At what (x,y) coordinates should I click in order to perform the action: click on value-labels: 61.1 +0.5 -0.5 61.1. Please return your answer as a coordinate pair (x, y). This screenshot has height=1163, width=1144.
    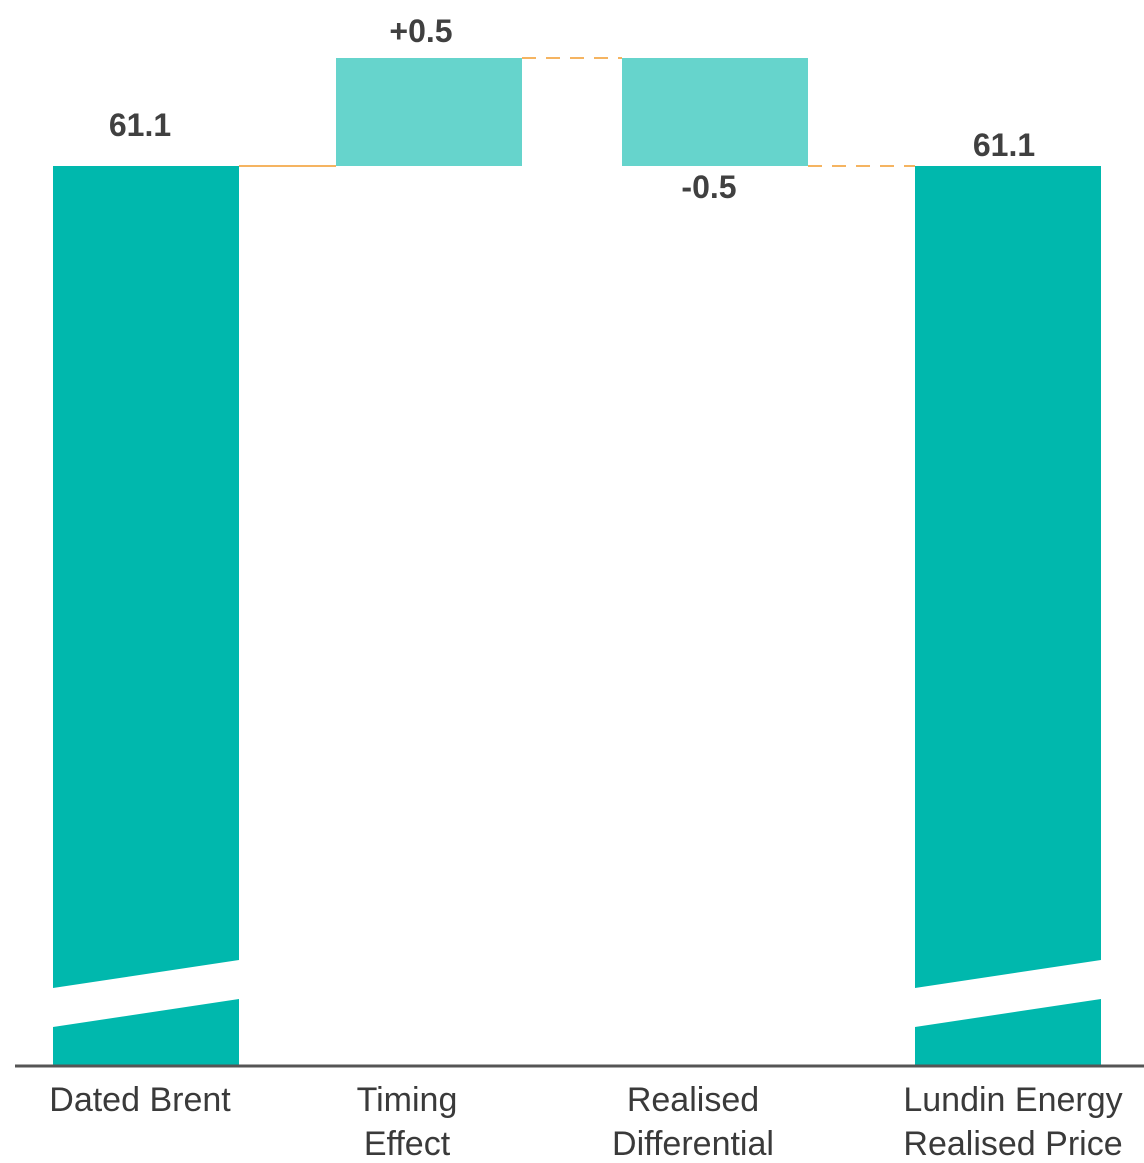
    Looking at the image, I should click on (572, 109).